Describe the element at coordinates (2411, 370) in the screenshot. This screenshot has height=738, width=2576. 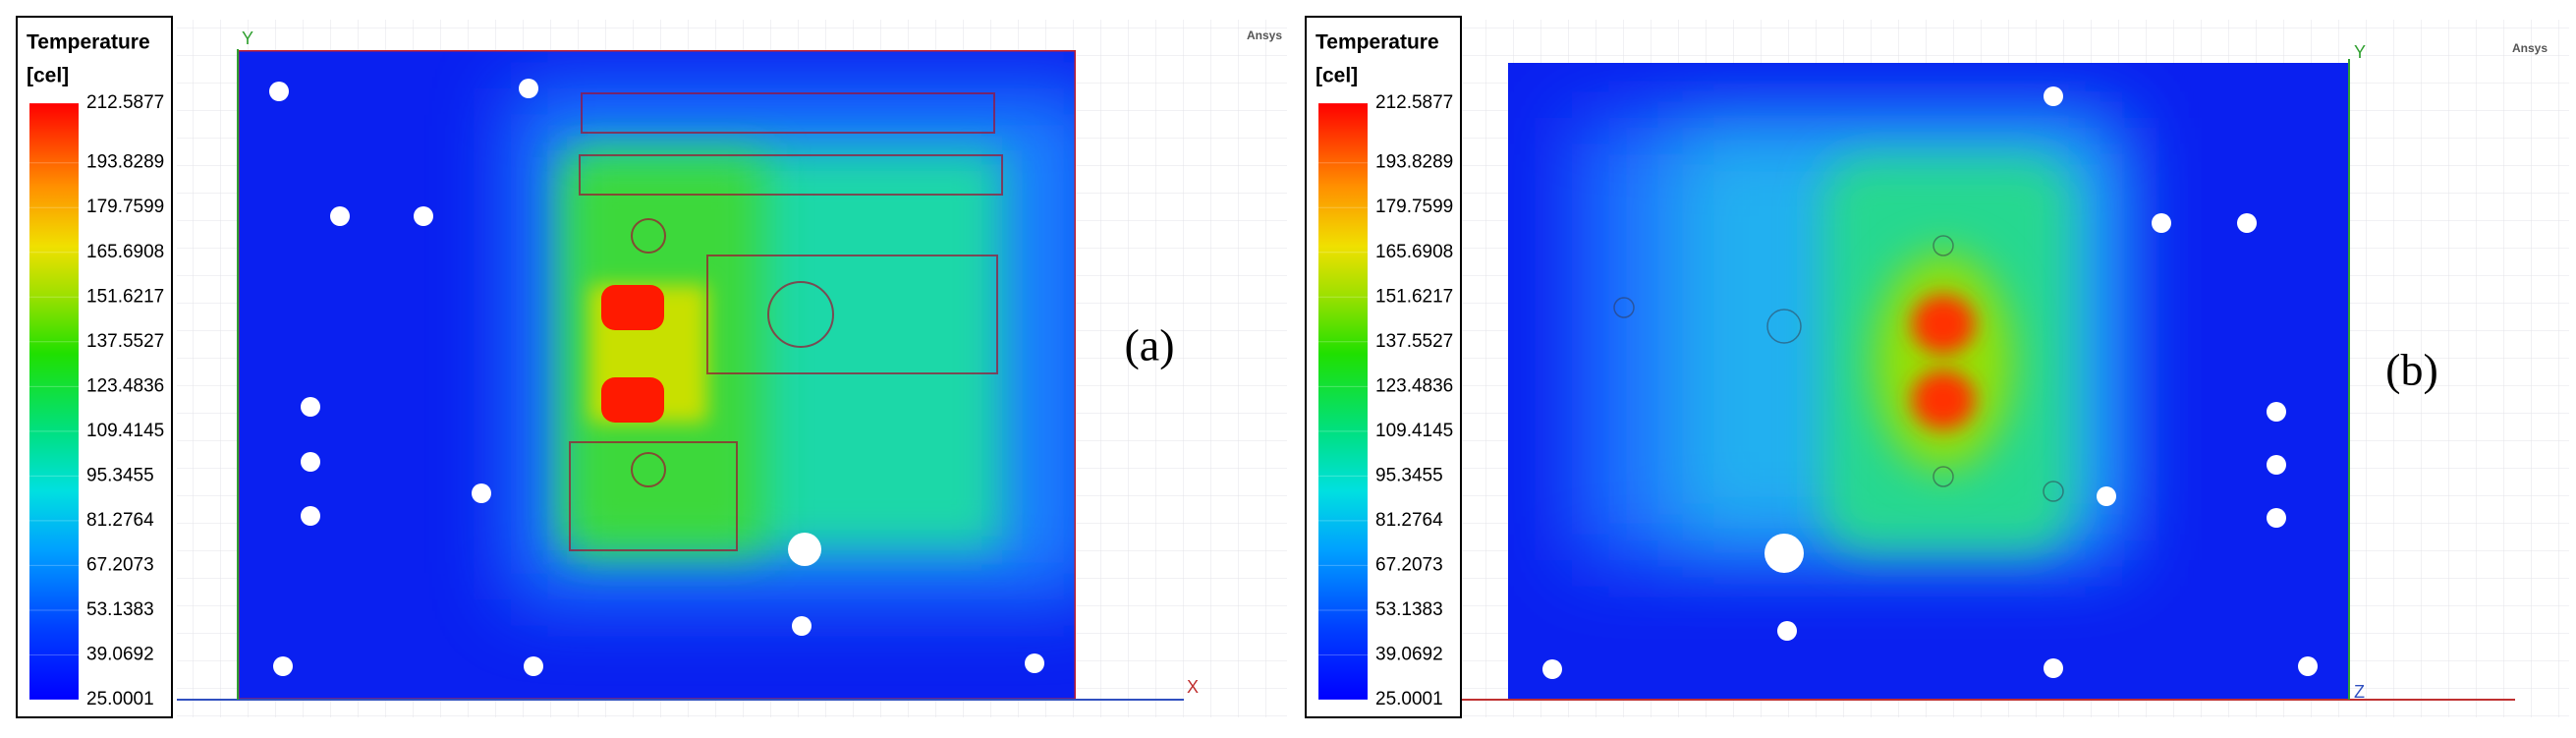
I see `panel-label: (b)` at that location.